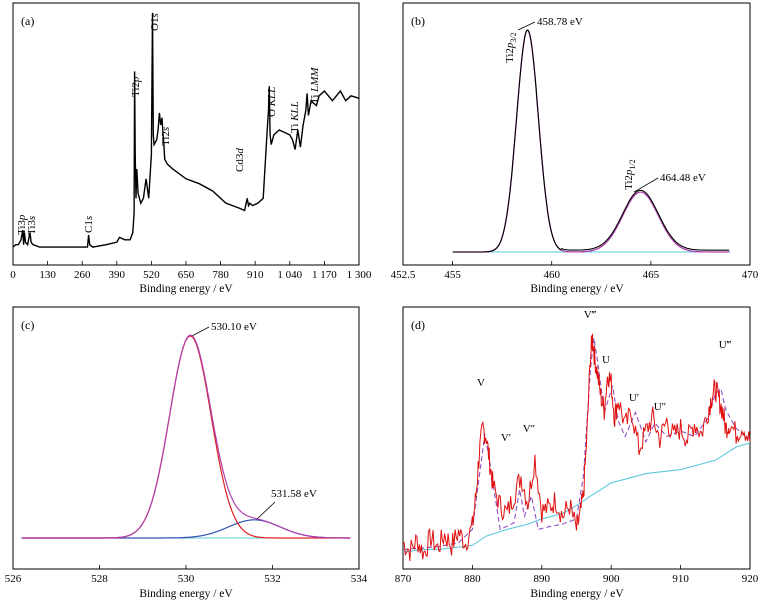  Describe the element at coordinates (577, 289) in the screenshot. I see `panel-b-xlabel: Binding energy / eV` at that location.